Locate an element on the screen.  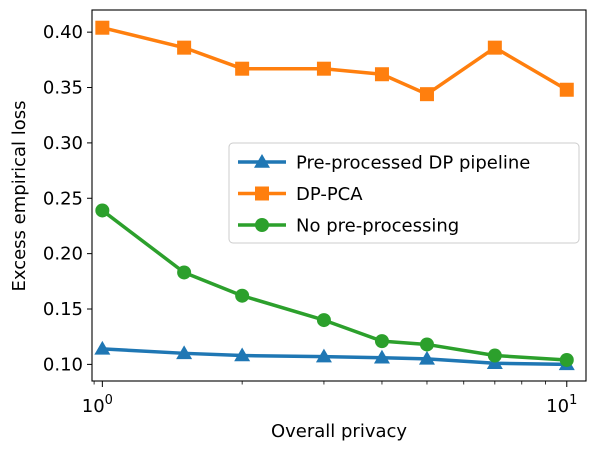
y-tick-label-5: 0.35 is located at coordinates (63, 88).